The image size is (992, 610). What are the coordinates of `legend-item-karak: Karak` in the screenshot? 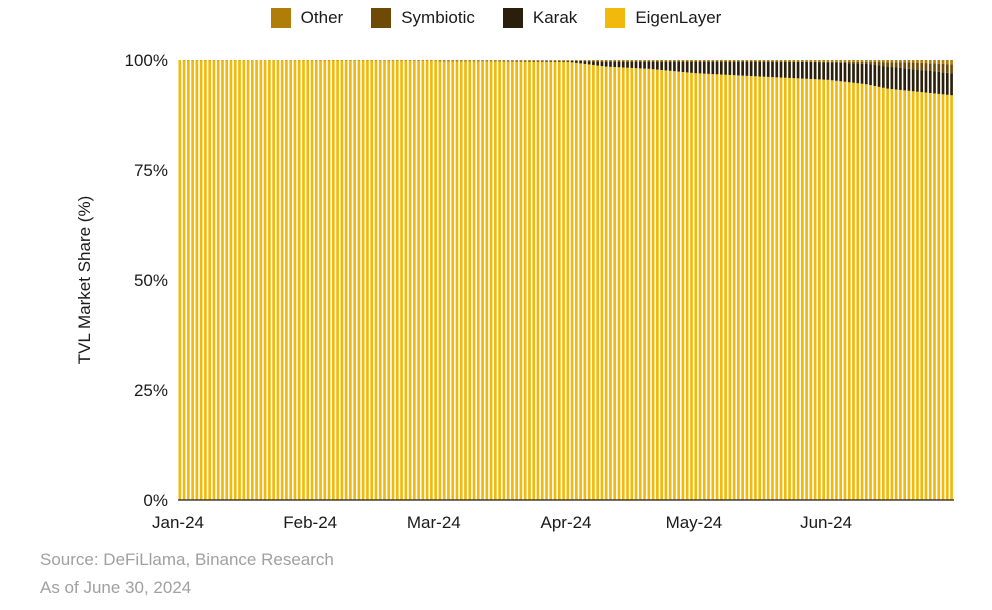 It's located at (539, 18).